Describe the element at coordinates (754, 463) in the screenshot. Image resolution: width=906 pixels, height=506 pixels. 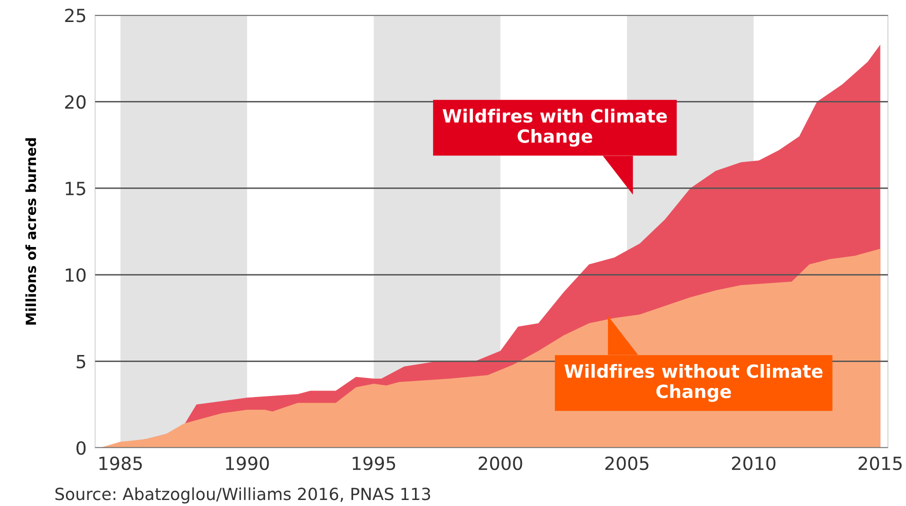
I see `x-tick-label: 2010` at that location.